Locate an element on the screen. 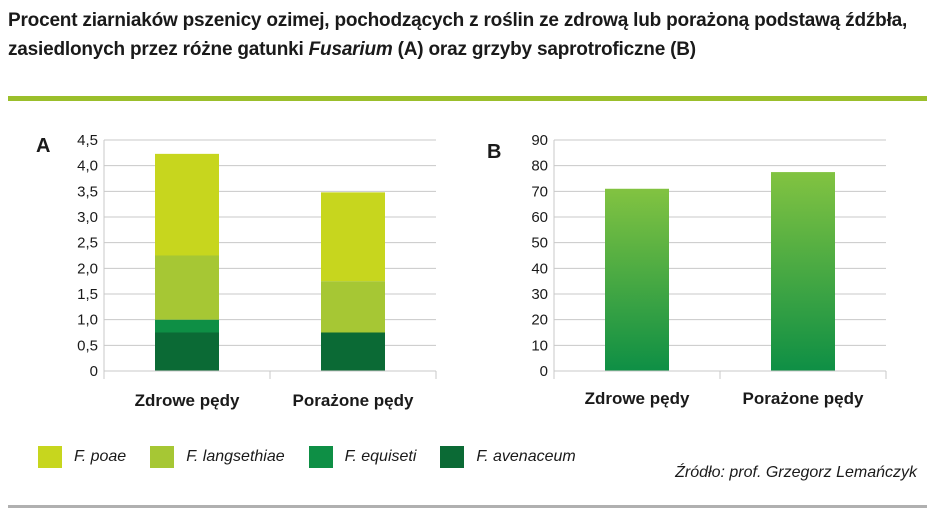  y-tick-label: 10 is located at coordinates (539, 345).